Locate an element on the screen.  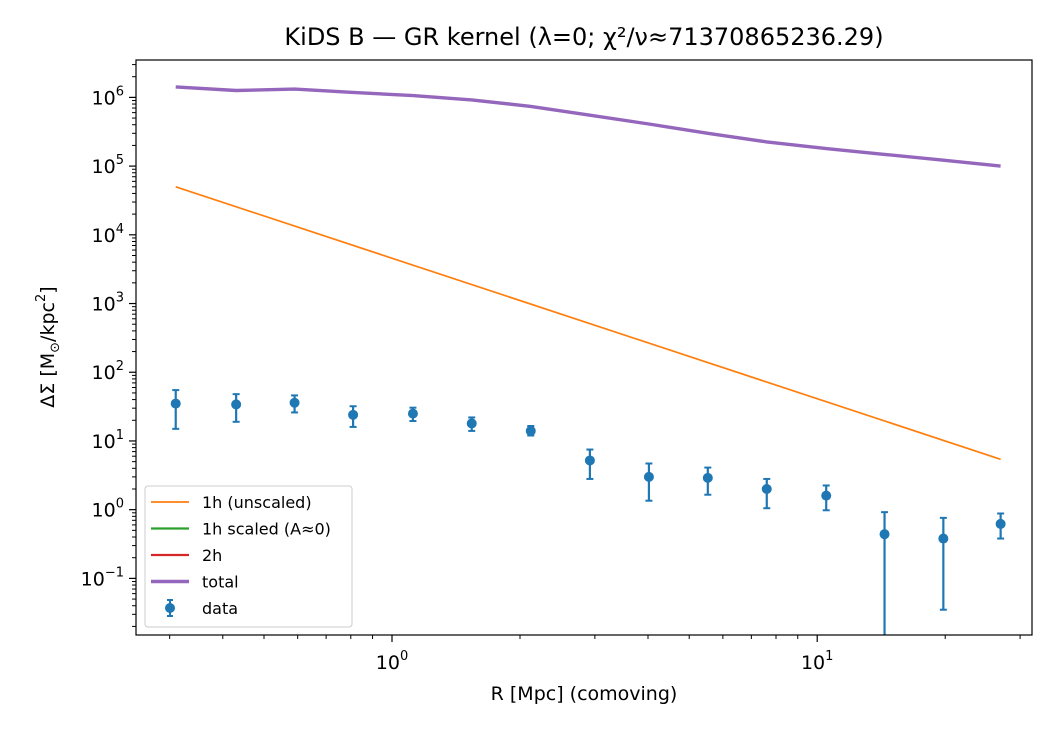
y-tick-label-2: 10¹ is located at coordinates (108, 440).